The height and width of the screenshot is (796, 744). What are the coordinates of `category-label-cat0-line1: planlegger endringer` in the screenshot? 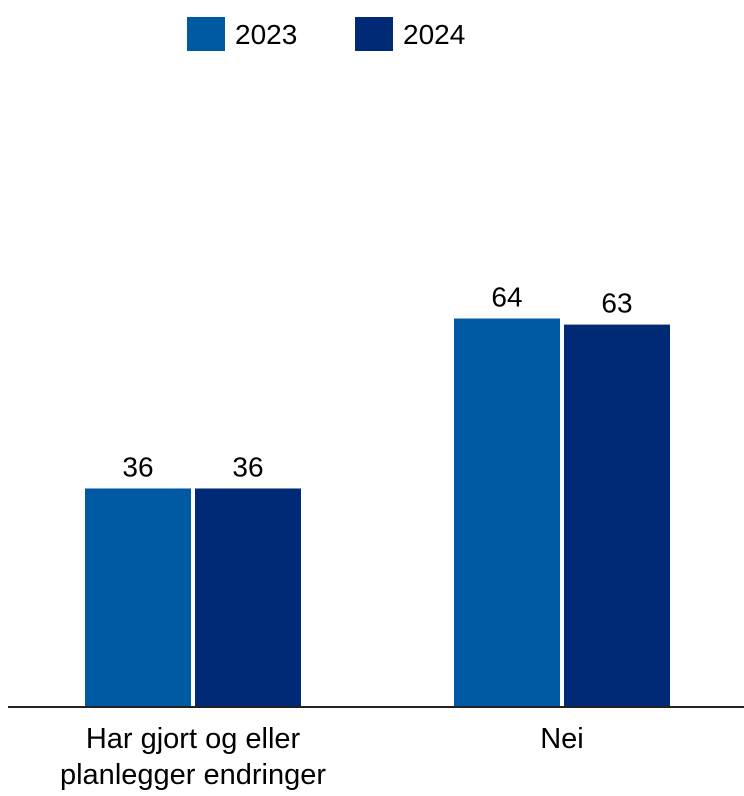 It's located at (193, 775).